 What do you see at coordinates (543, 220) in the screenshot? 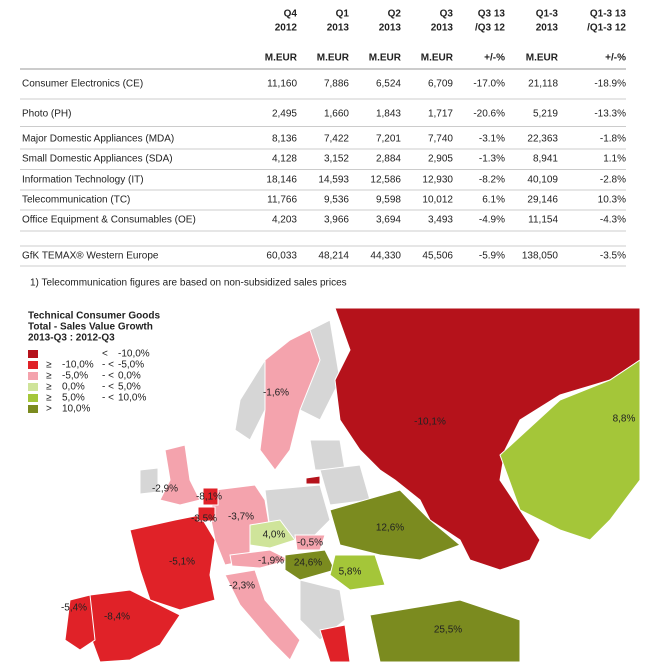
I see `cell: 11,154` at bounding box center [543, 220].